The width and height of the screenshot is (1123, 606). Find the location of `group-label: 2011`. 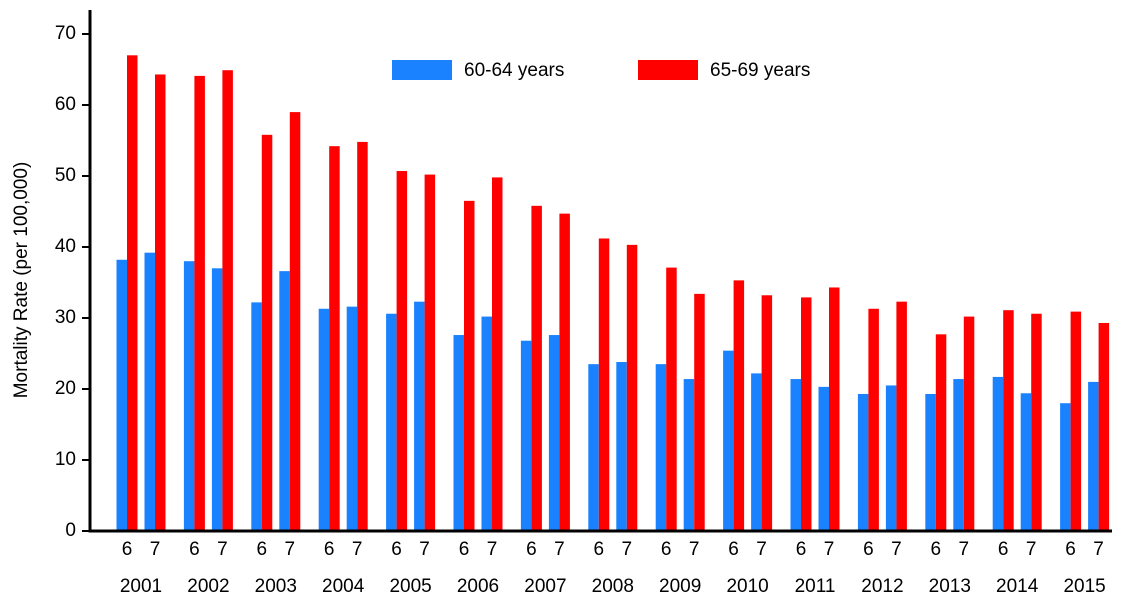

group-label: 2011 is located at coordinates (815, 586).